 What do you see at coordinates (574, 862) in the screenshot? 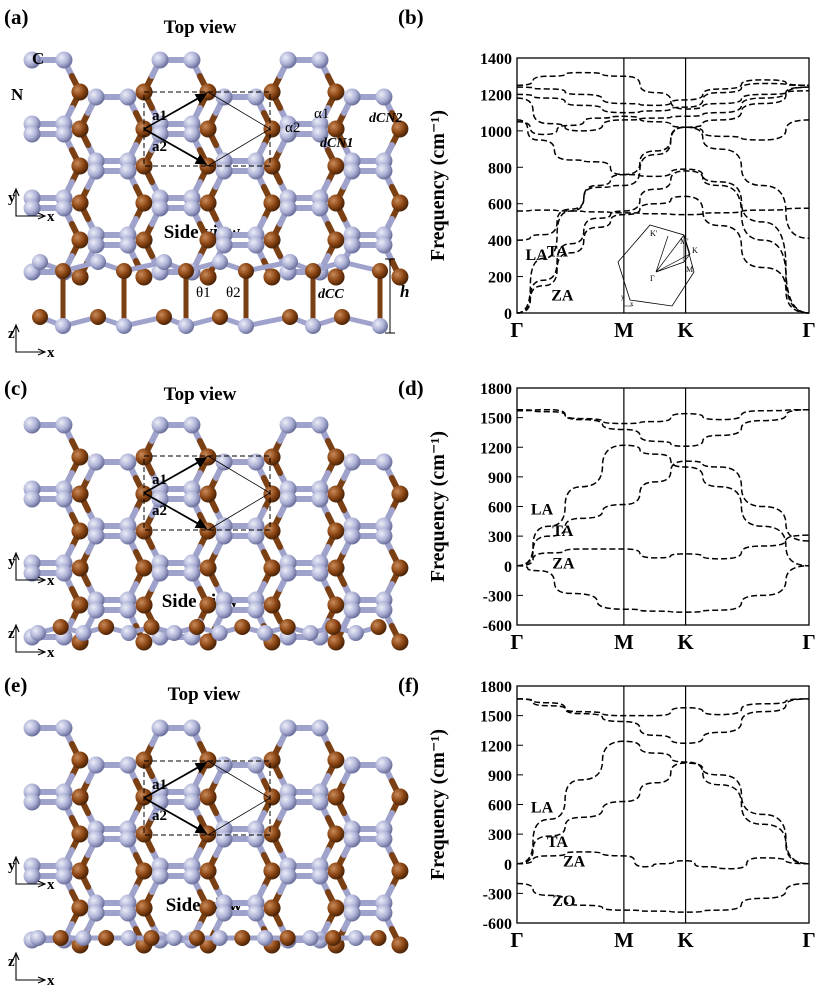
I see `branch-label: ZA` at bounding box center [574, 862].